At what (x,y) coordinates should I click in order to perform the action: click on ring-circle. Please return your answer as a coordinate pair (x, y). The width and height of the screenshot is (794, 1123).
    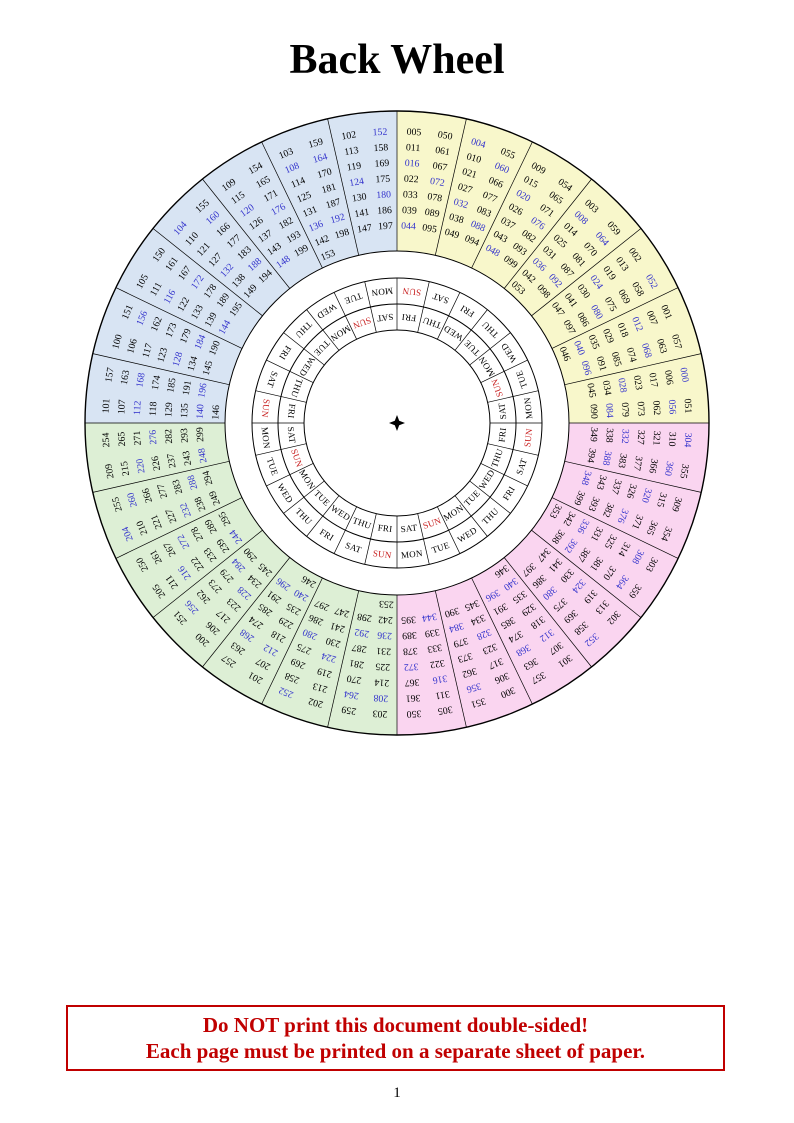
    Looking at the image, I should click on (397, 423).